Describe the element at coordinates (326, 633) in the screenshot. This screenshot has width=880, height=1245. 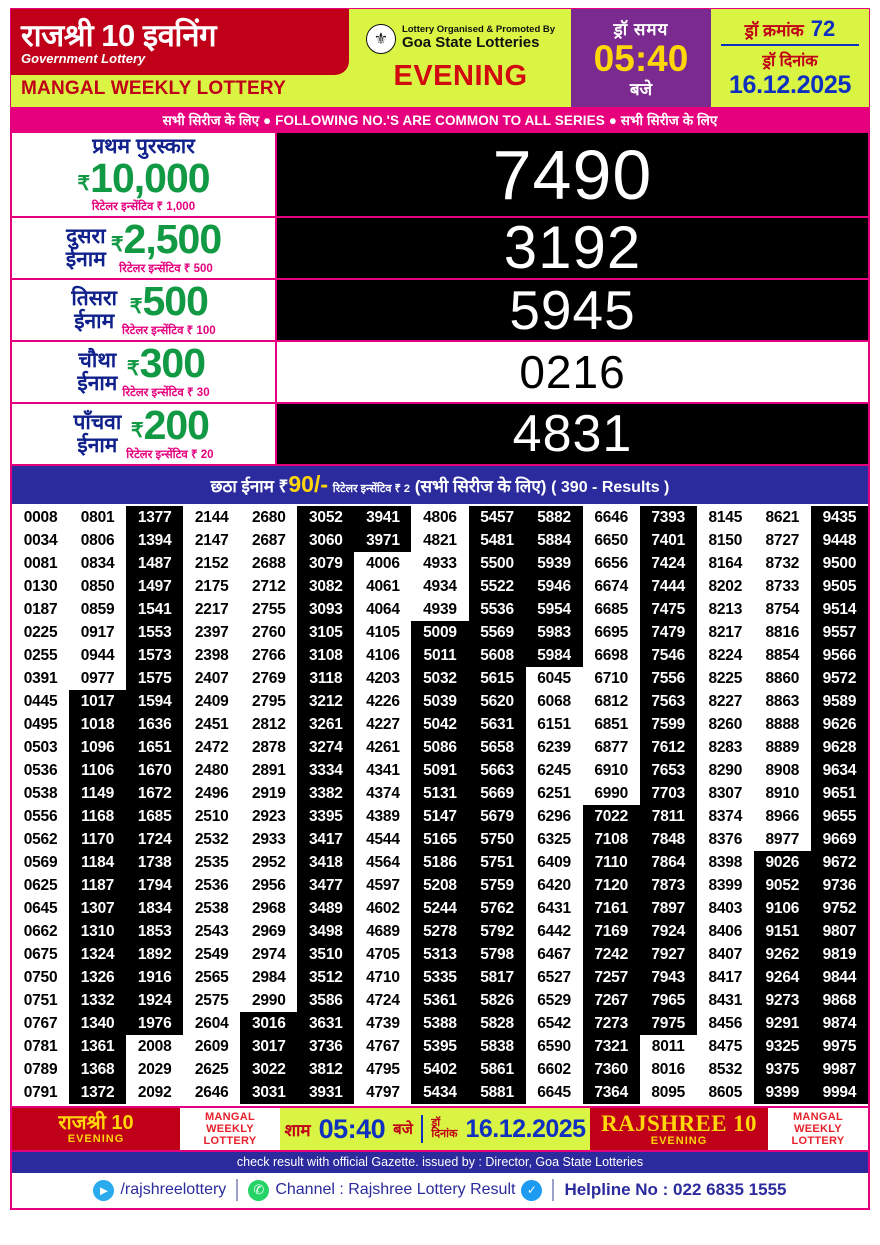
I see `grid-number-cell: 3105` at that location.